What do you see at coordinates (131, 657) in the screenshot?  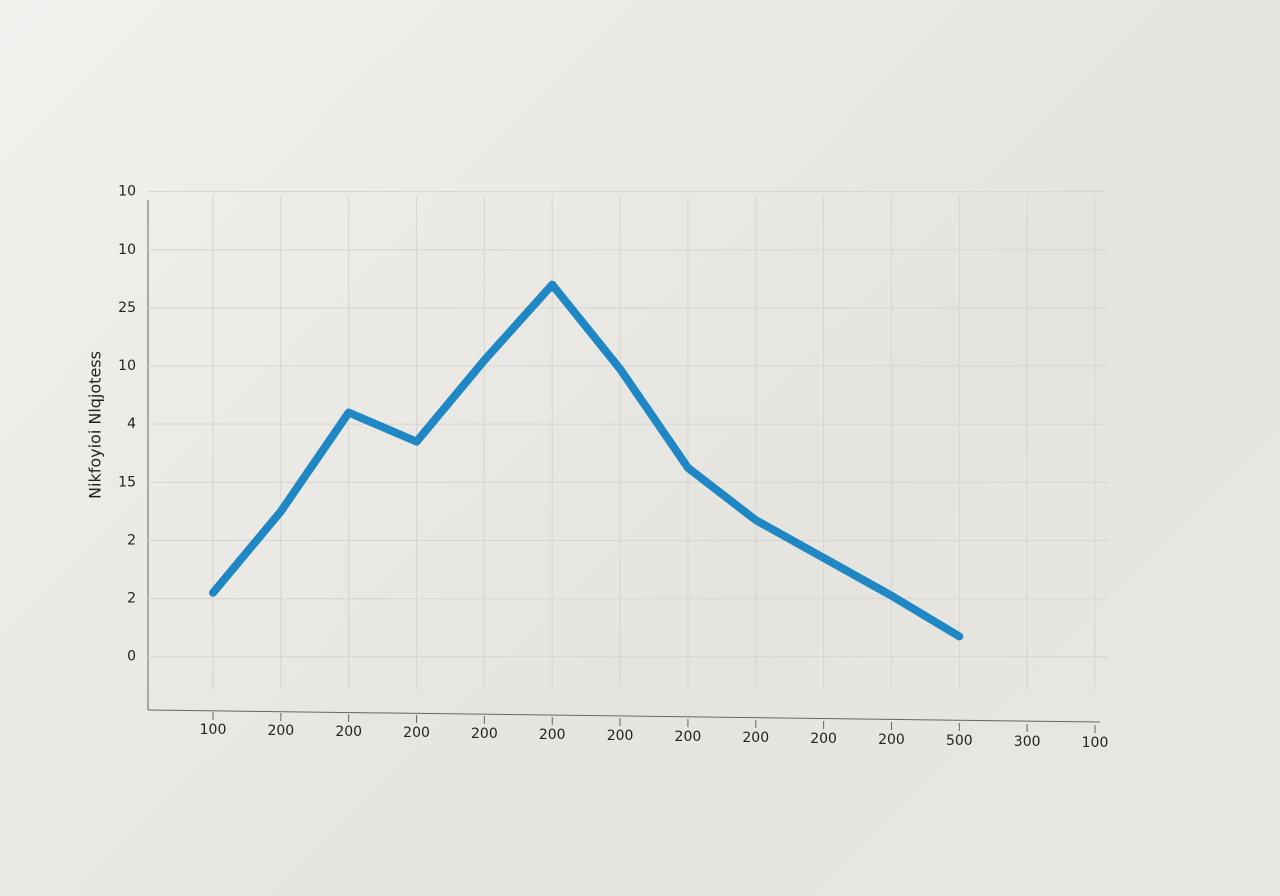 I see `y-tick-label: 0` at bounding box center [131, 657].